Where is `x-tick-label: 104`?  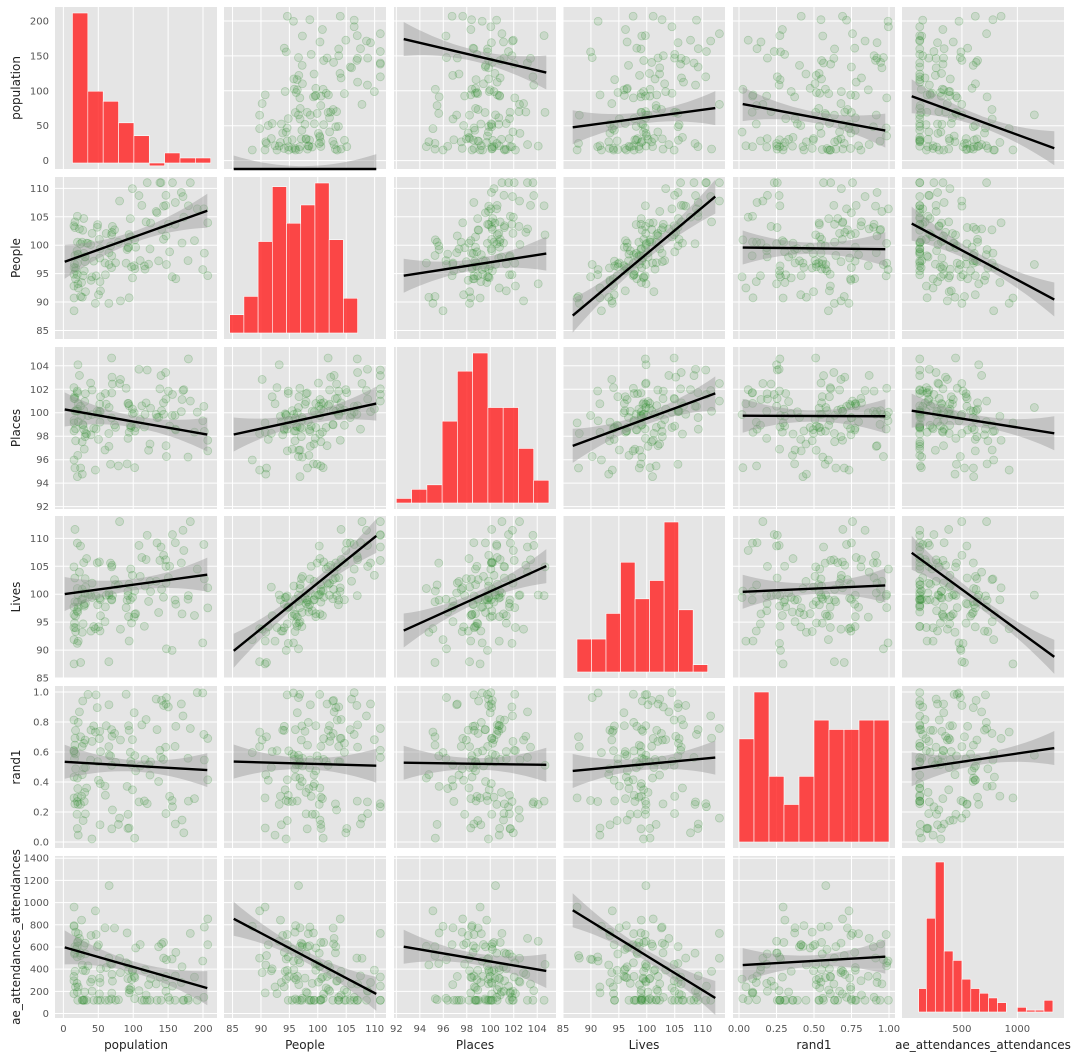 x-tick-label: 104 is located at coordinates (537, 1029).